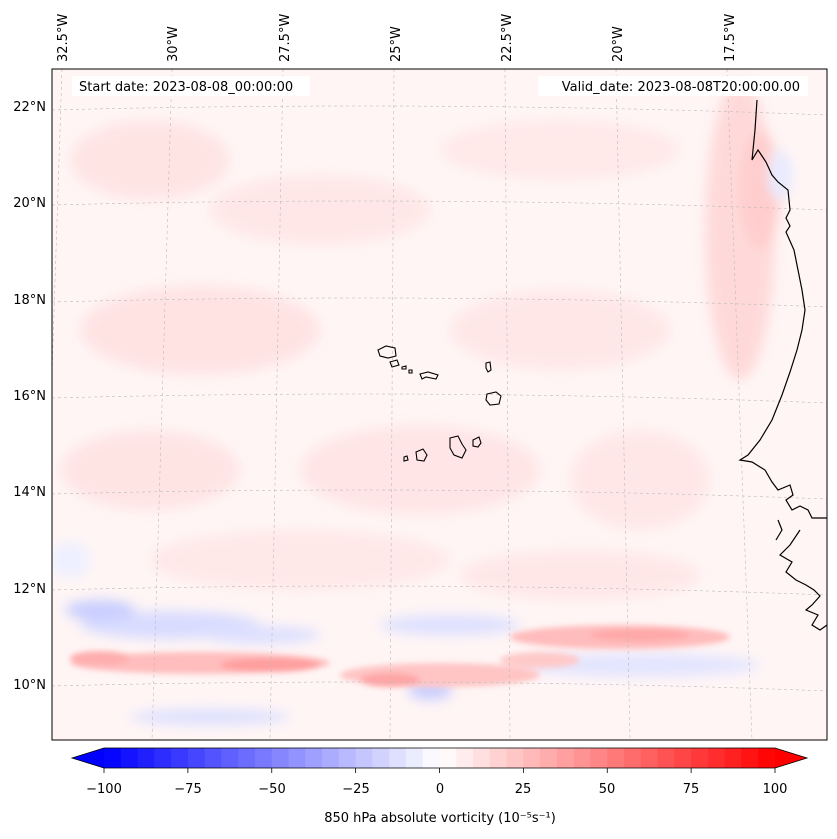 The height and width of the screenshot is (839, 837). I want to click on colorbar-tick-label: 0, so click(440, 789).